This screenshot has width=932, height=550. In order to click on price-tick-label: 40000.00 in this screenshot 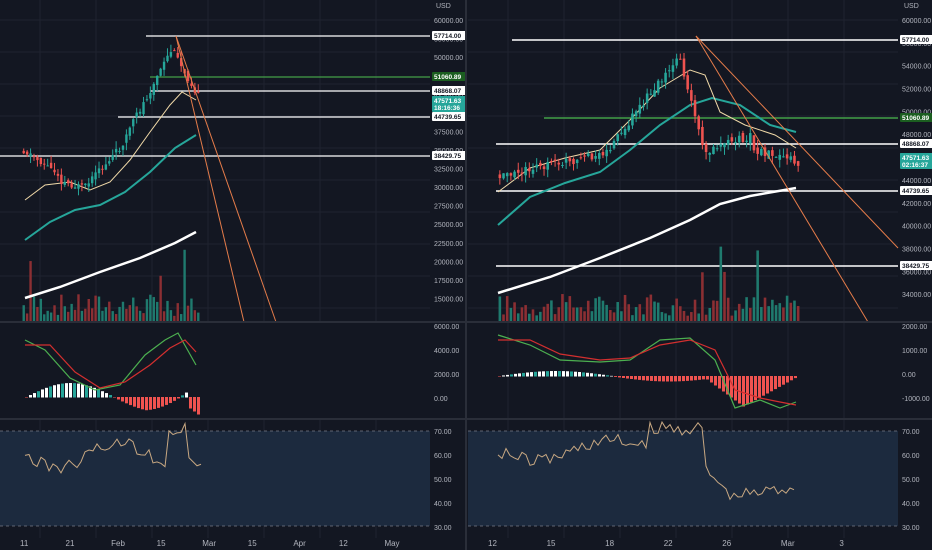, I will do `click(916, 227)`.